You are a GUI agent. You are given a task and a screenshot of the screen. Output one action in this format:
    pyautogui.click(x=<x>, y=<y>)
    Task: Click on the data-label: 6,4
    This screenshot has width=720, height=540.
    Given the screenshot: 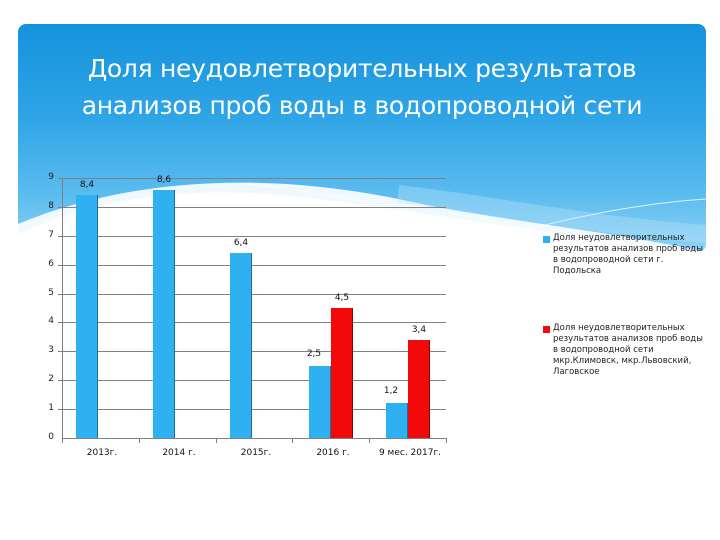 What is the action you would take?
    pyautogui.click(x=241, y=243)
    